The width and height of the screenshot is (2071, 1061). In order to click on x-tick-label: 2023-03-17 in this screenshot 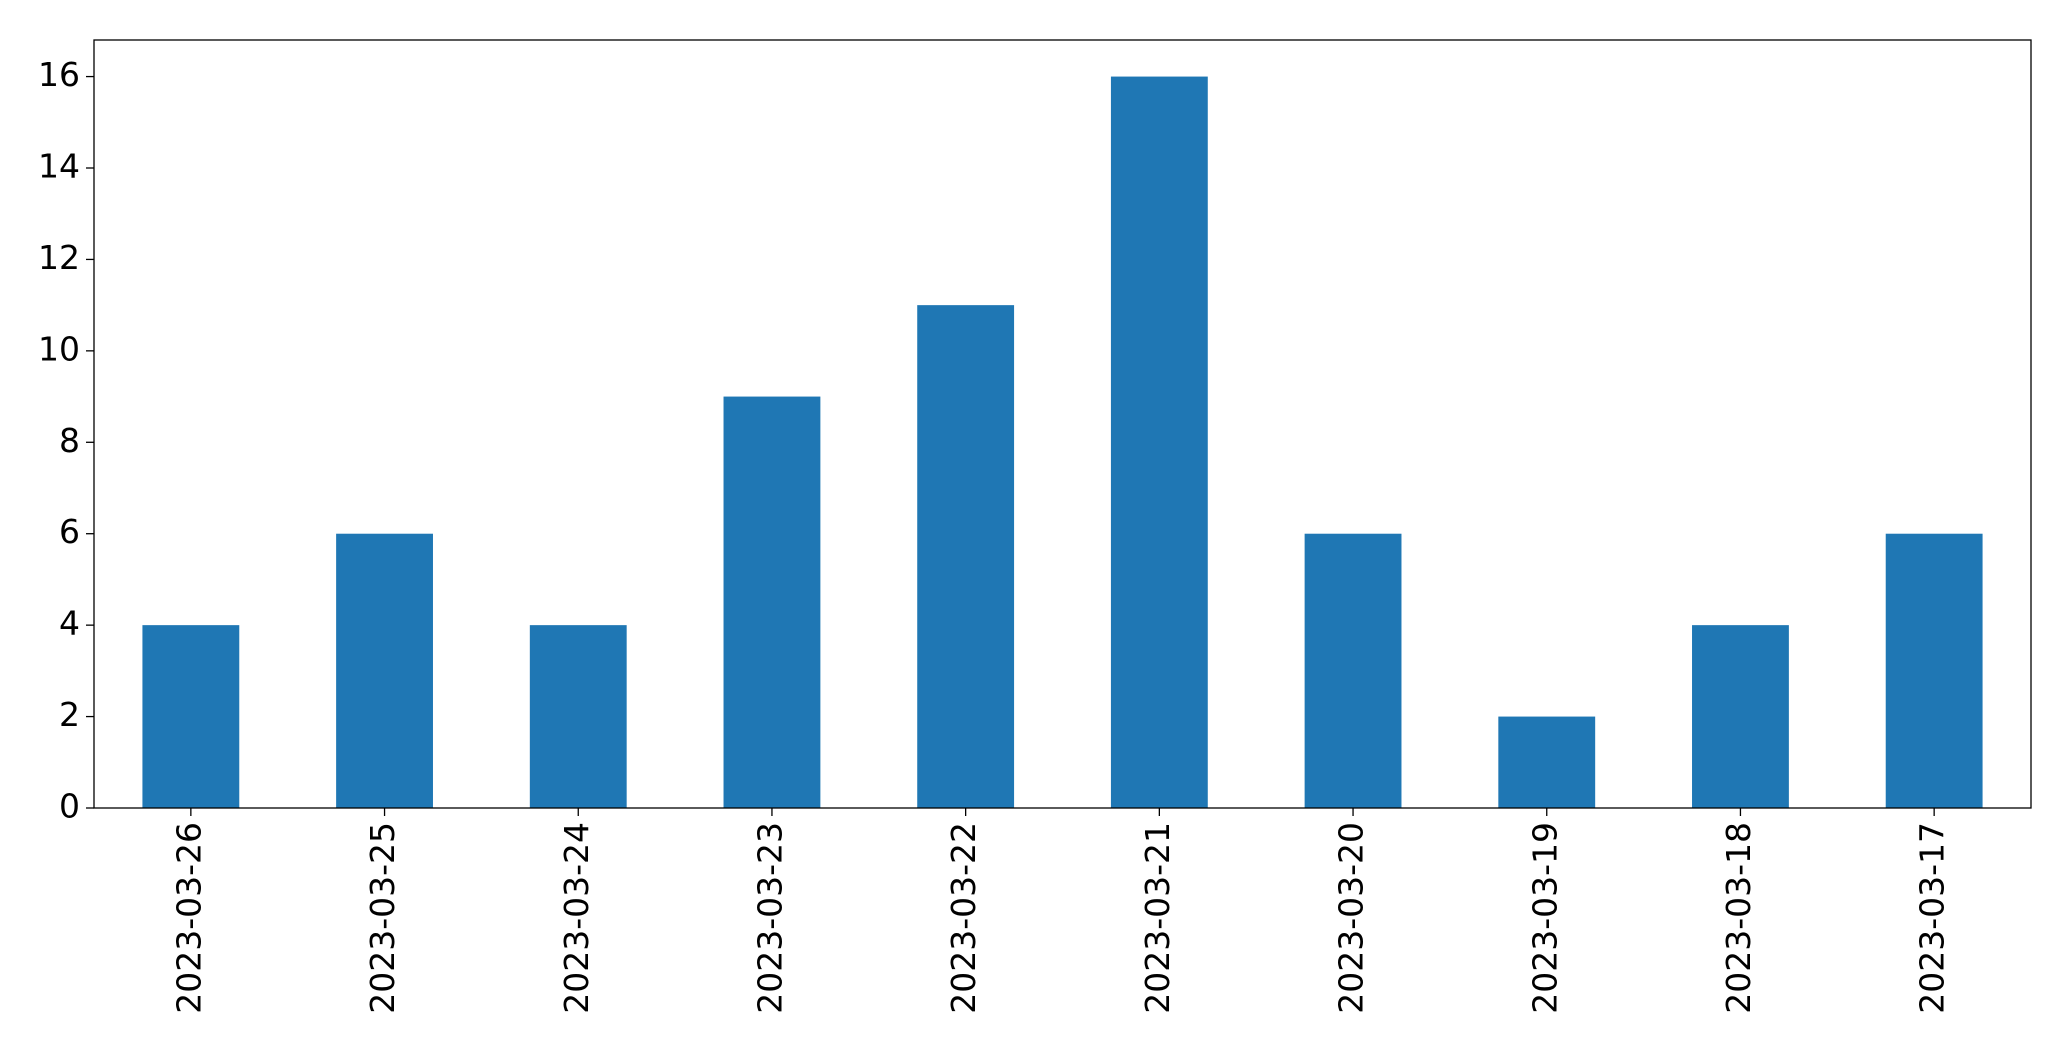, I will do `click(1932, 918)`.